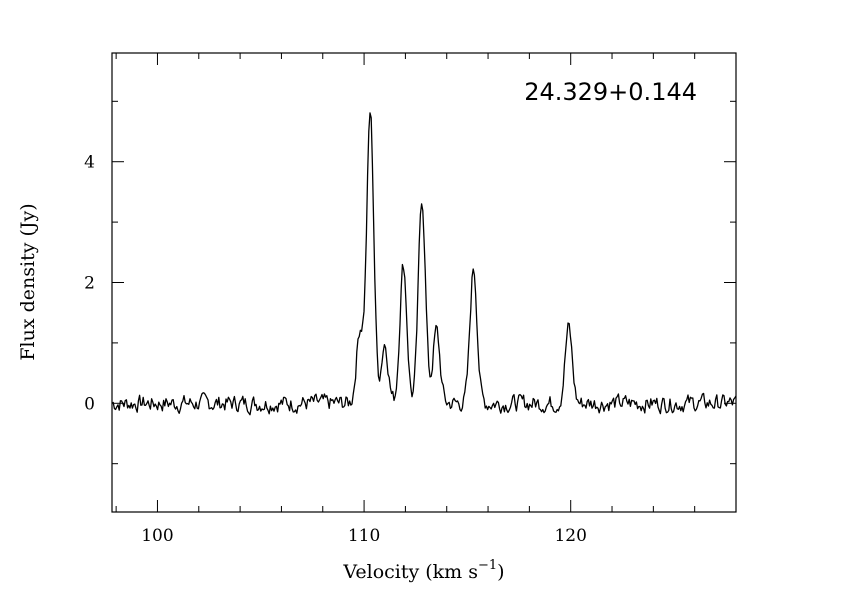 The image size is (842, 595). Describe the element at coordinates (157, 536) in the screenshot. I see `x-tick-label: 100` at that location.